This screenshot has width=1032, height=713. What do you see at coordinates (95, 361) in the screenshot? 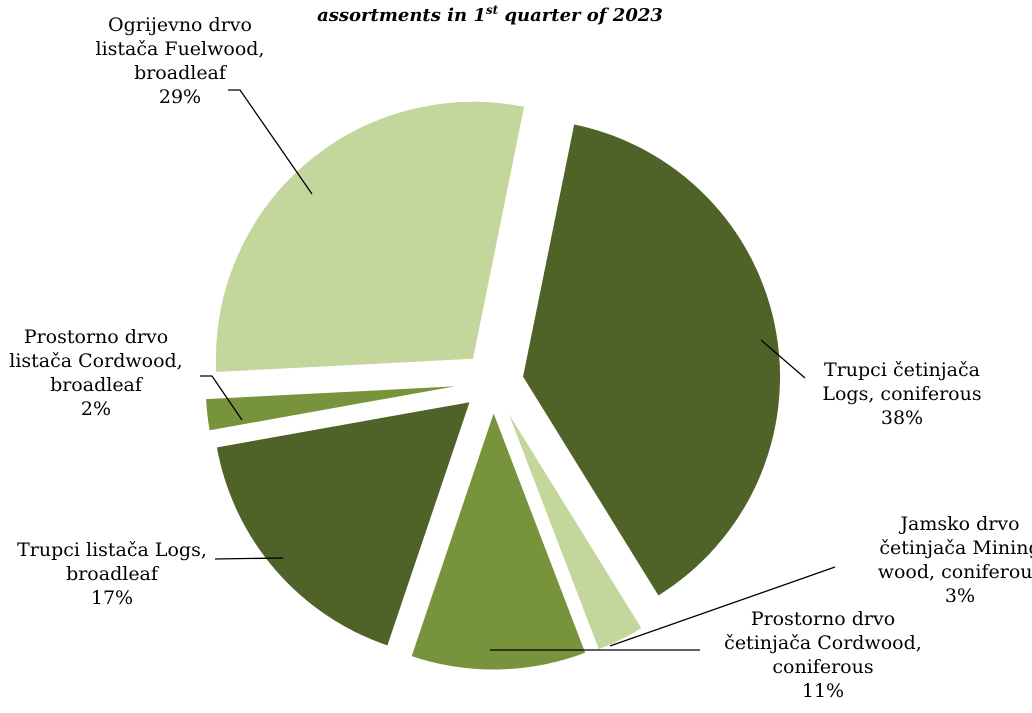
I see `slice-label-line: listača Cordwood,` at bounding box center [95, 361].